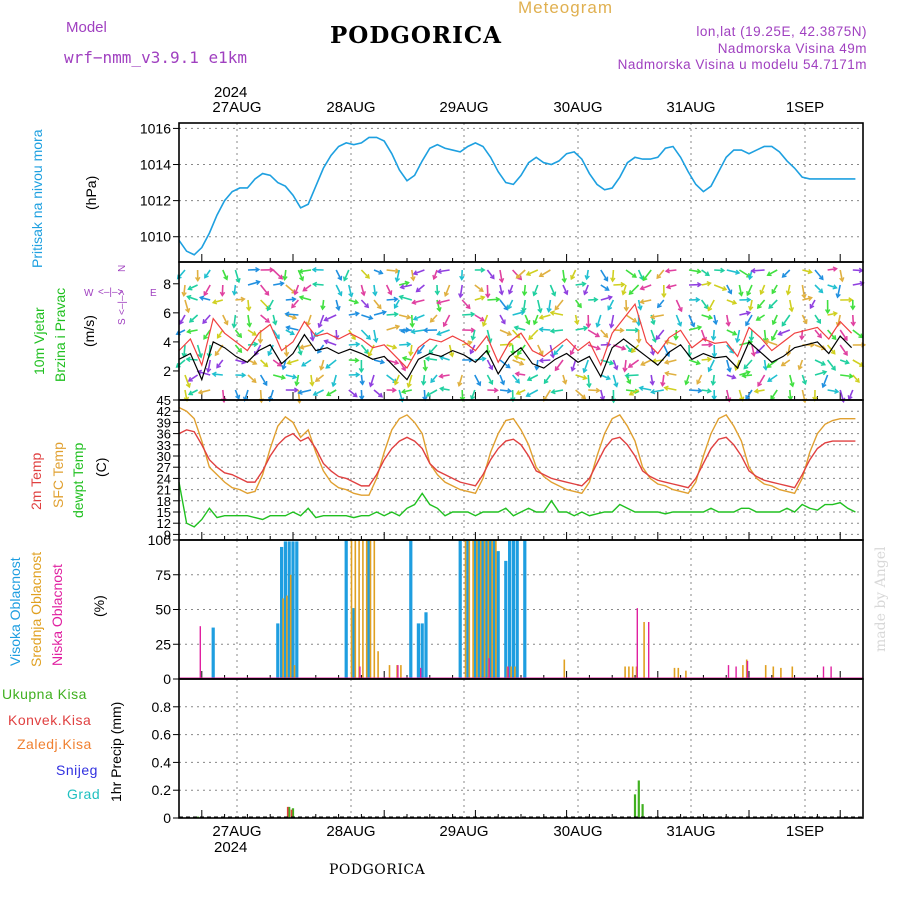 The height and width of the screenshot is (900, 900). I want to click on model-name: wrf−nmm_v3.9.1 e1km, so click(156, 57).